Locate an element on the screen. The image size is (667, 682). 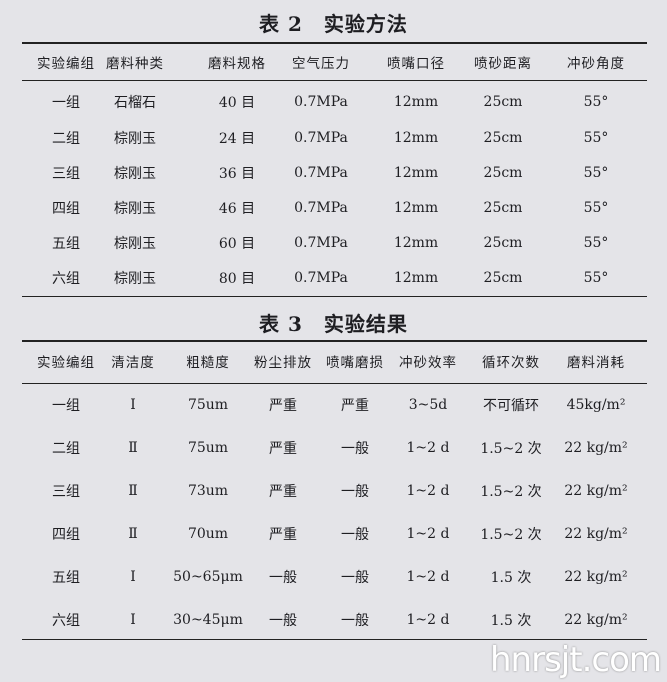
table-cell: 石榴石 is located at coordinates (135, 103).